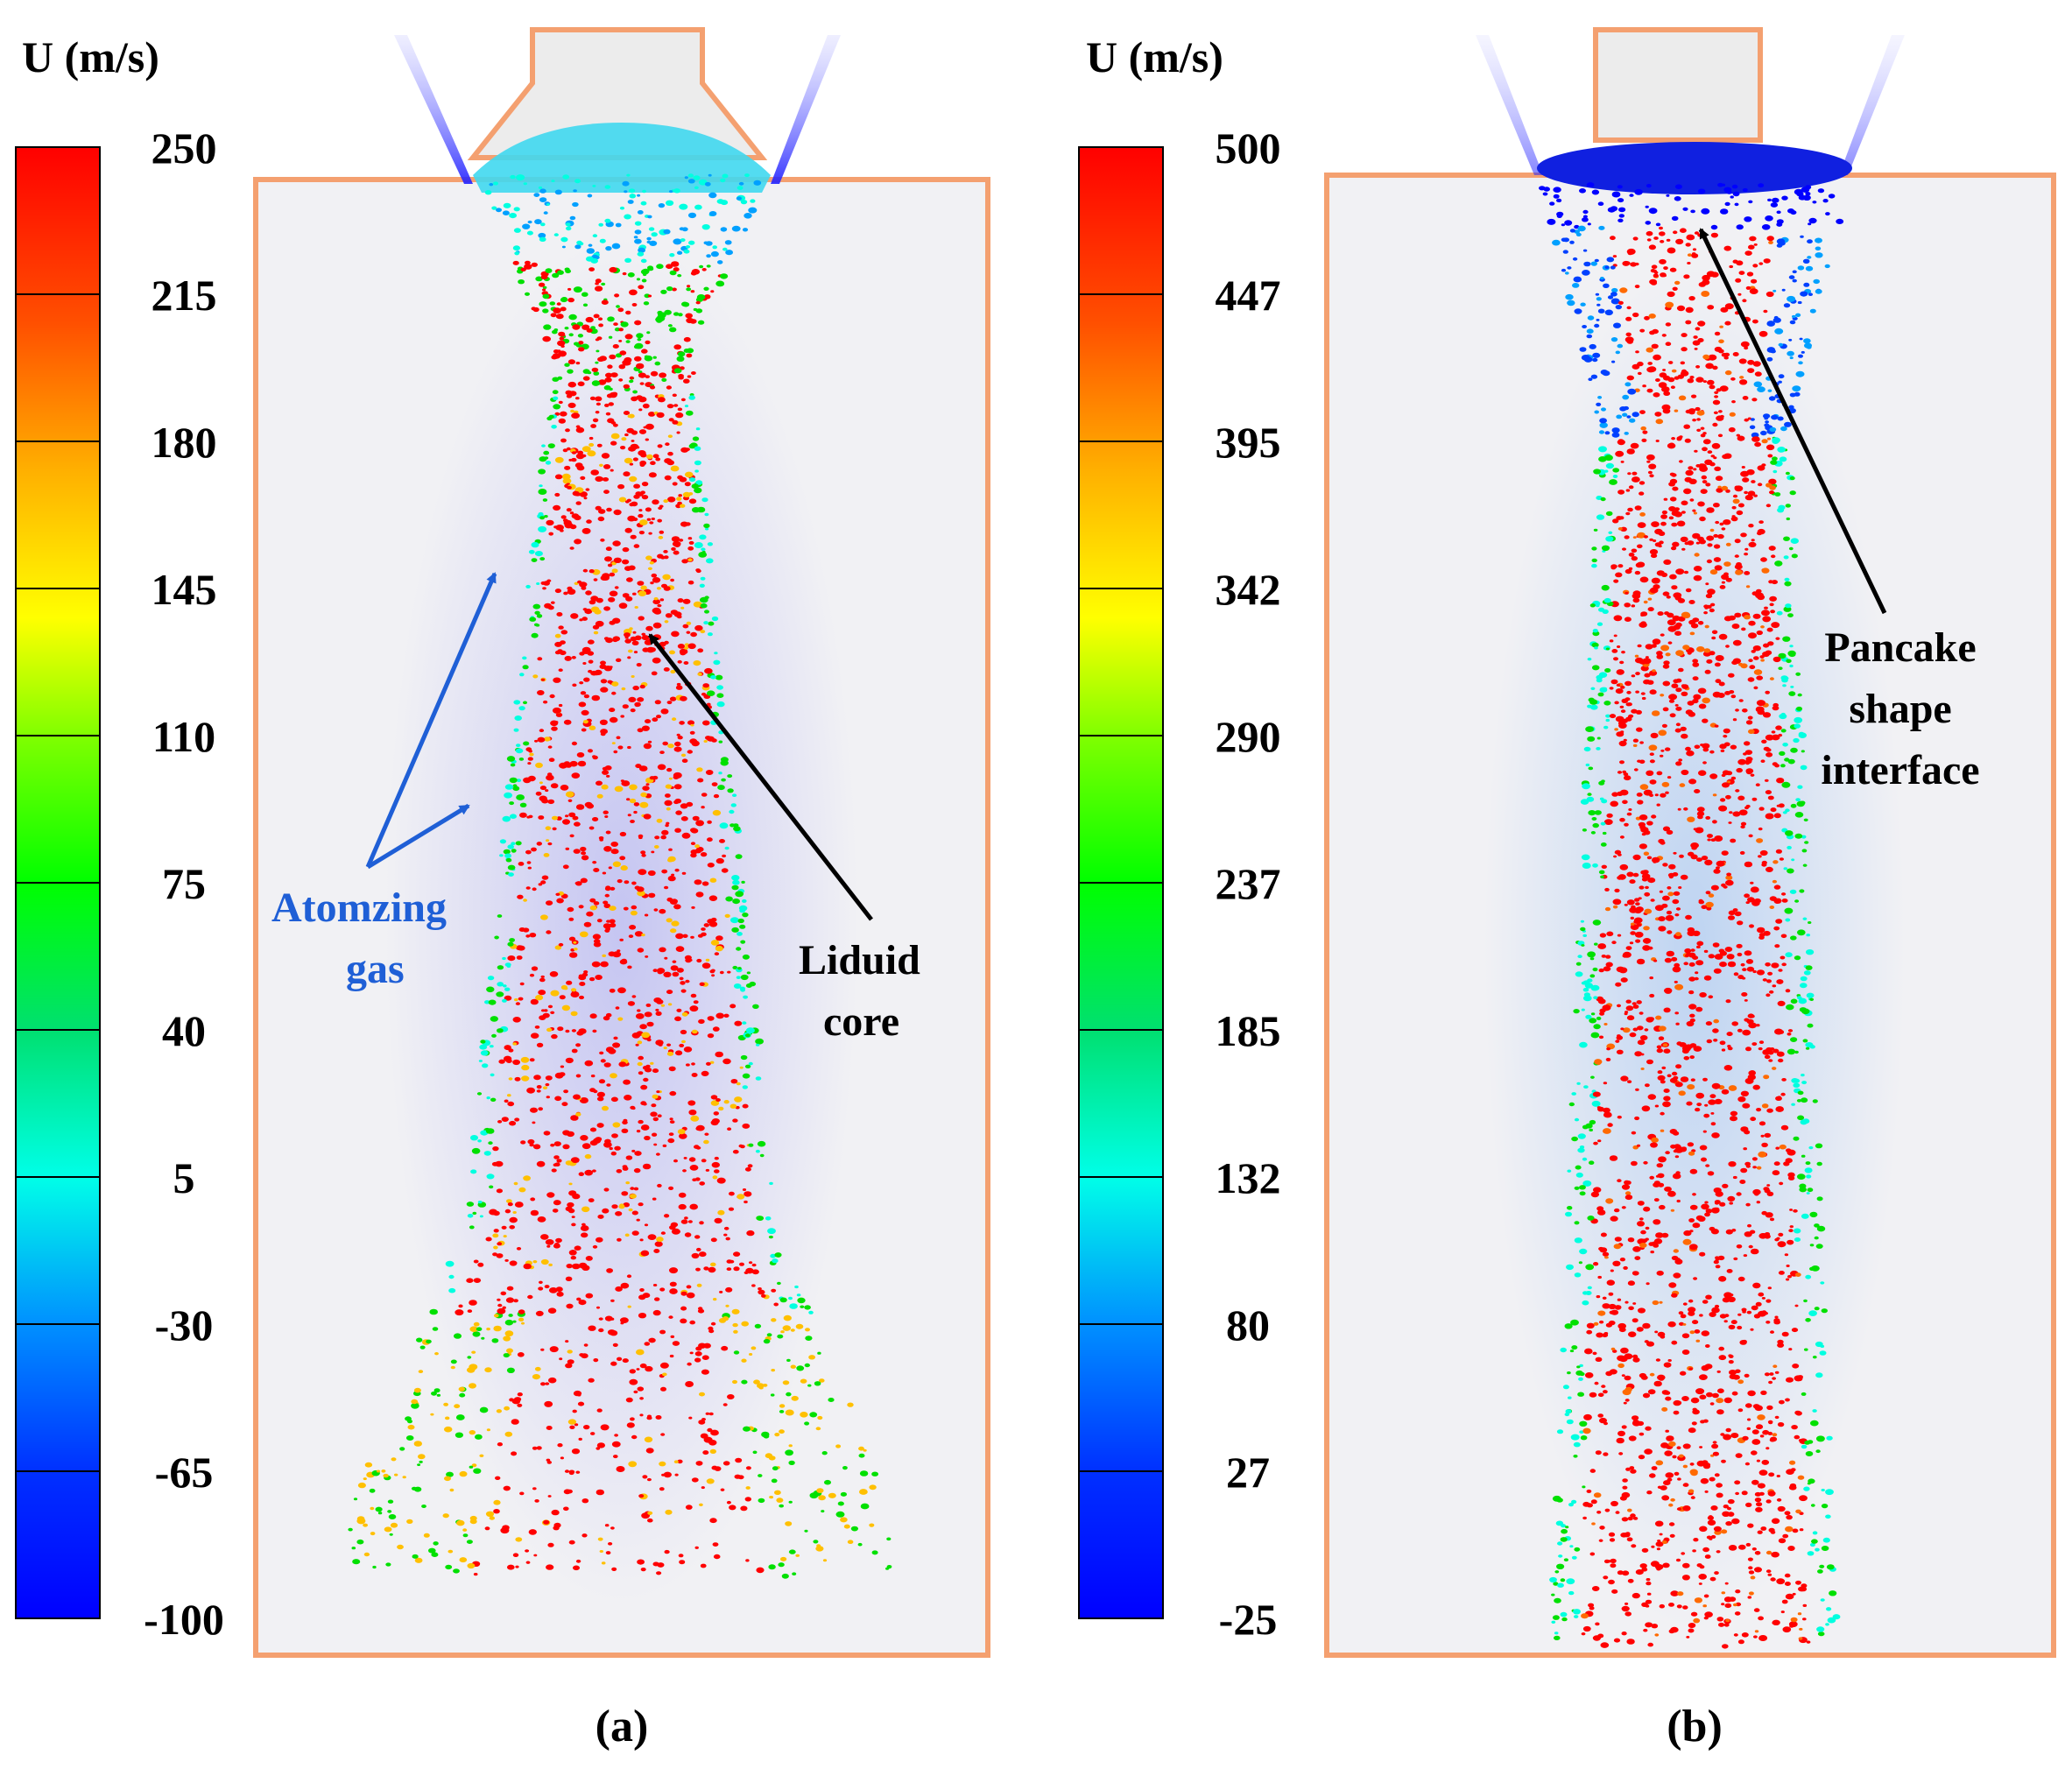  Describe the element at coordinates (375, 969) in the screenshot. I see `gas-label-line2: gas` at that location.